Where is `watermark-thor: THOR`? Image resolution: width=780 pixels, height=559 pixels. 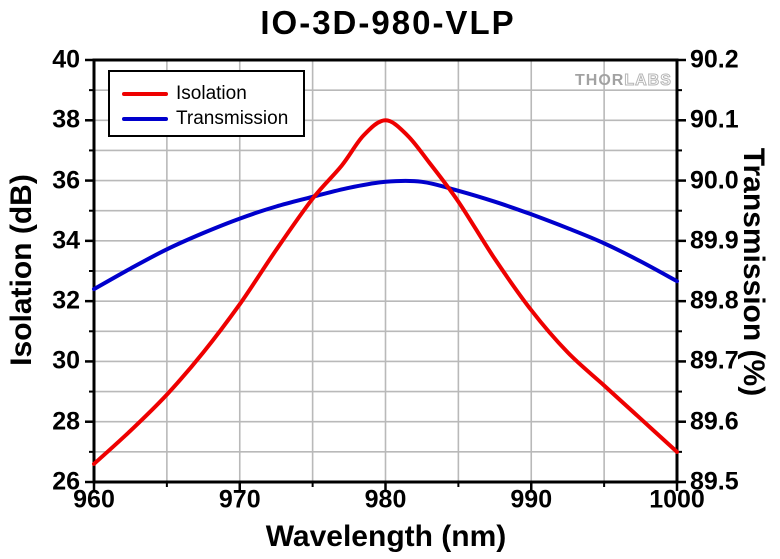 watermark-thor: THOR is located at coordinates (600, 80).